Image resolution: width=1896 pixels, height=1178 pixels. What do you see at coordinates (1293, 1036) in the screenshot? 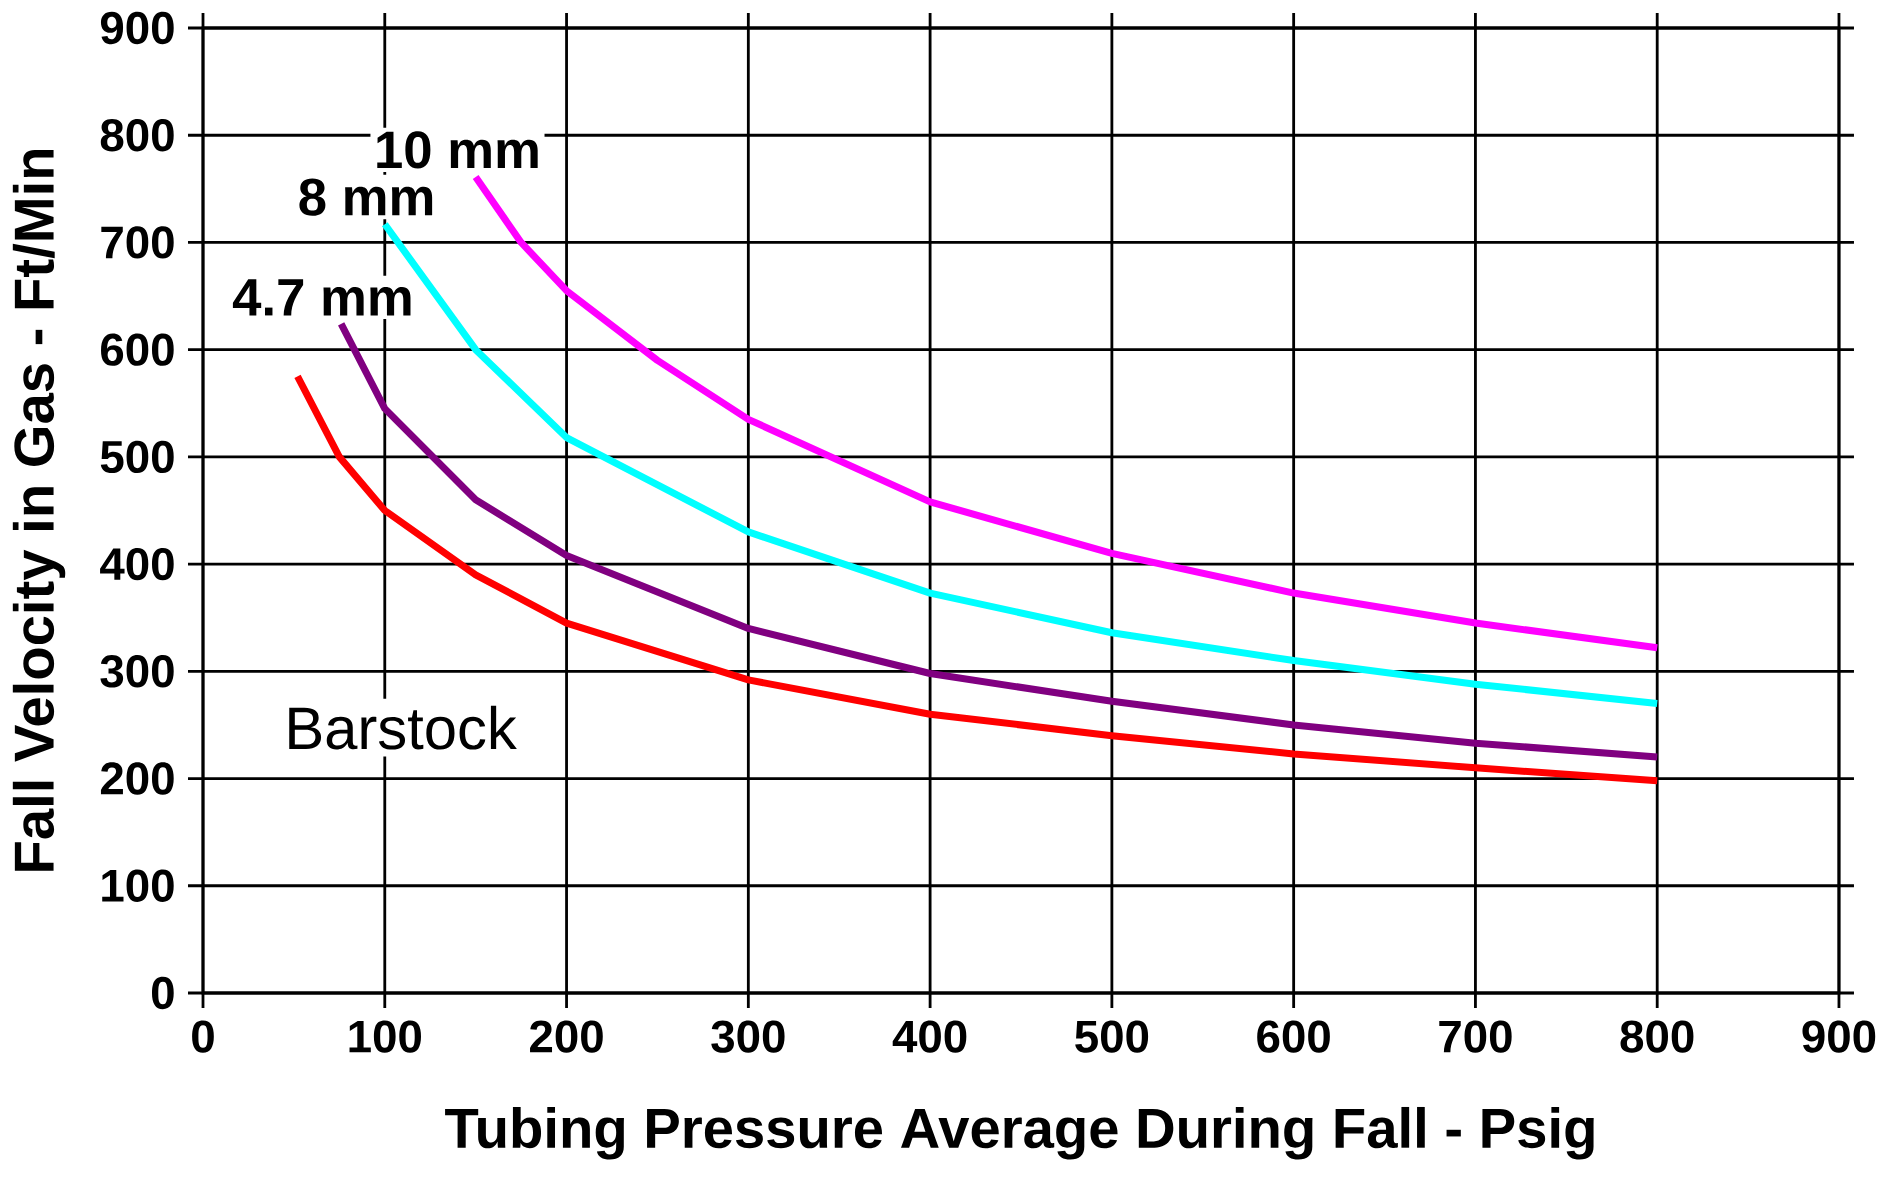
I see `x-tick-label: 600` at bounding box center [1293, 1036].